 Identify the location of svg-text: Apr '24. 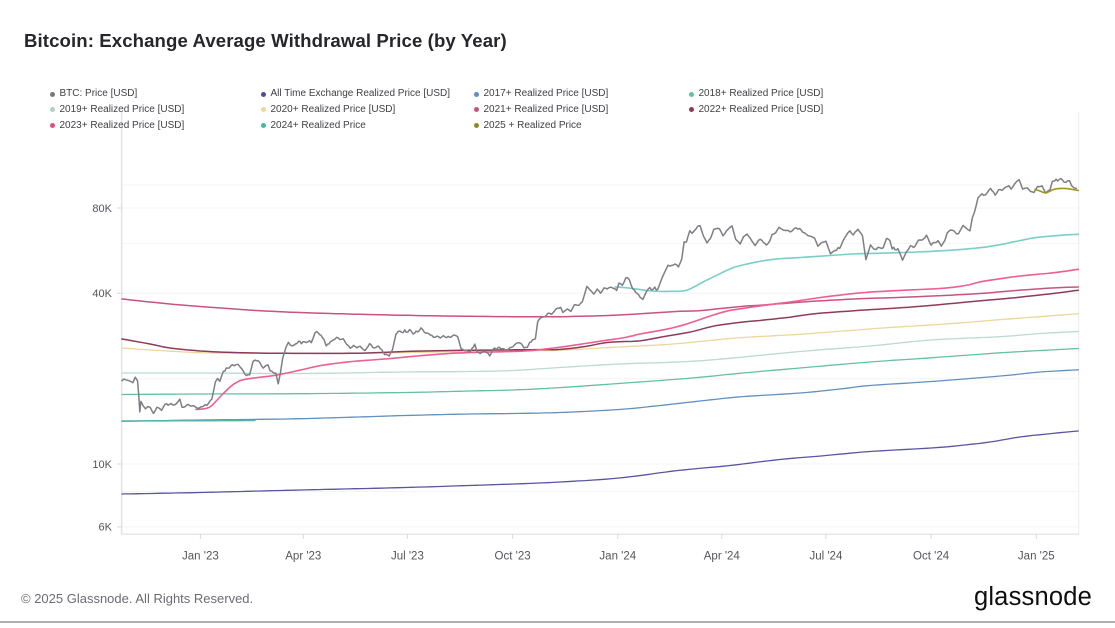
(722, 557).